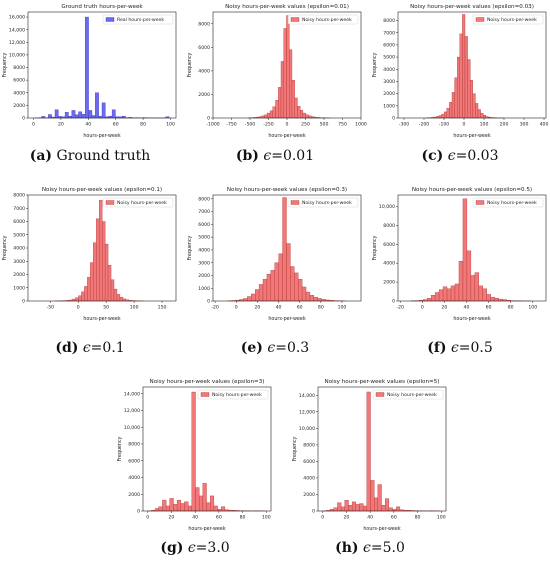 This screenshot has width=550, height=568. Describe the element at coordinates (17, 18) in the screenshot. I see `y-tick-label: 16,000` at that location.